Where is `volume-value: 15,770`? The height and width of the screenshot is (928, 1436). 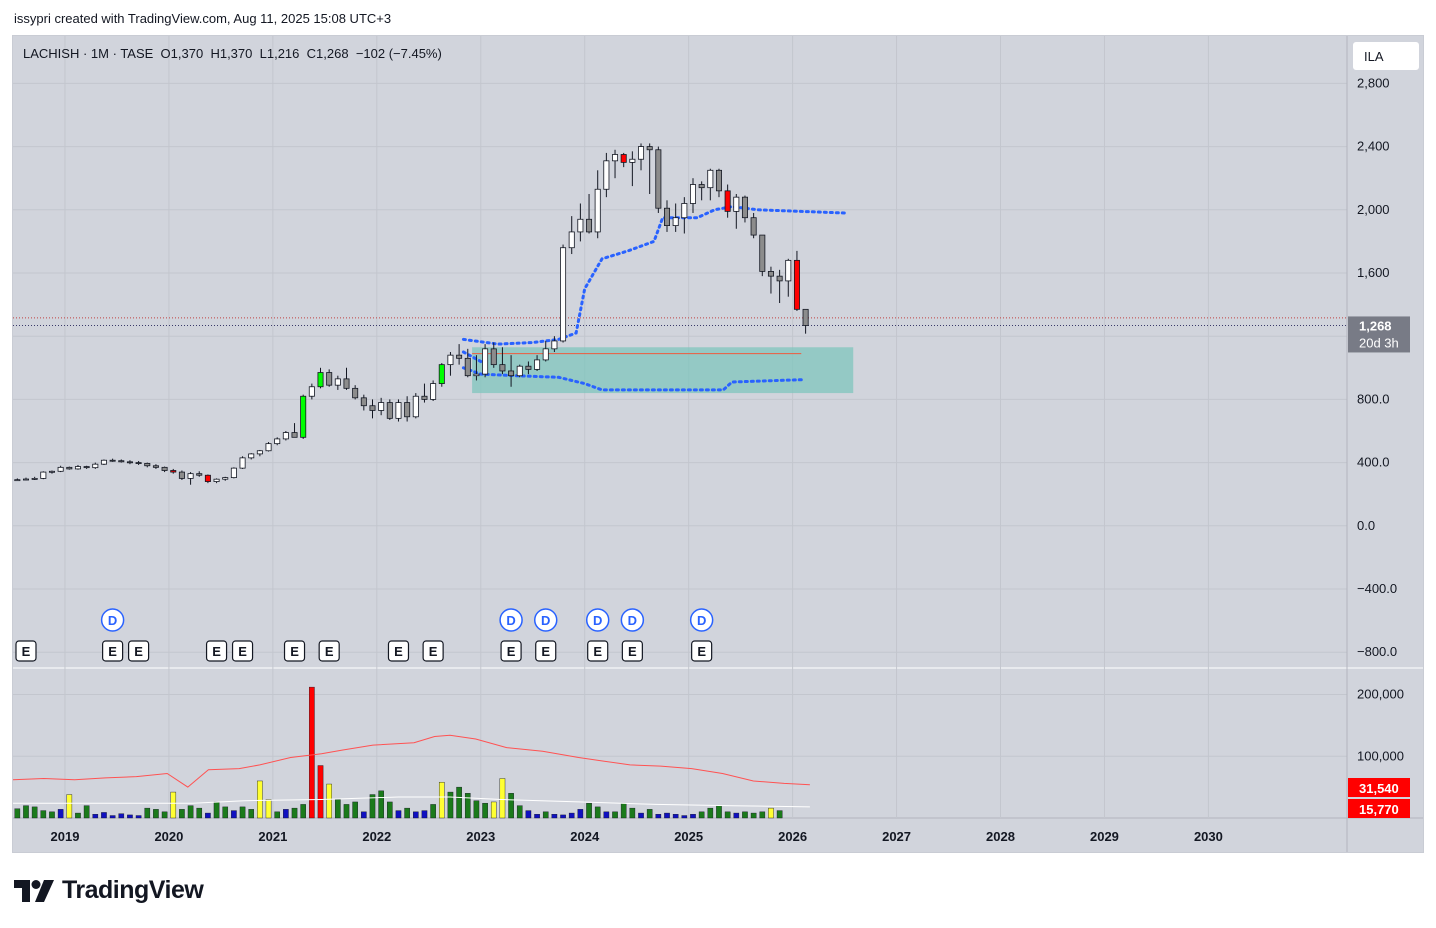 volume-value: 15,770 is located at coordinates (1379, 809).